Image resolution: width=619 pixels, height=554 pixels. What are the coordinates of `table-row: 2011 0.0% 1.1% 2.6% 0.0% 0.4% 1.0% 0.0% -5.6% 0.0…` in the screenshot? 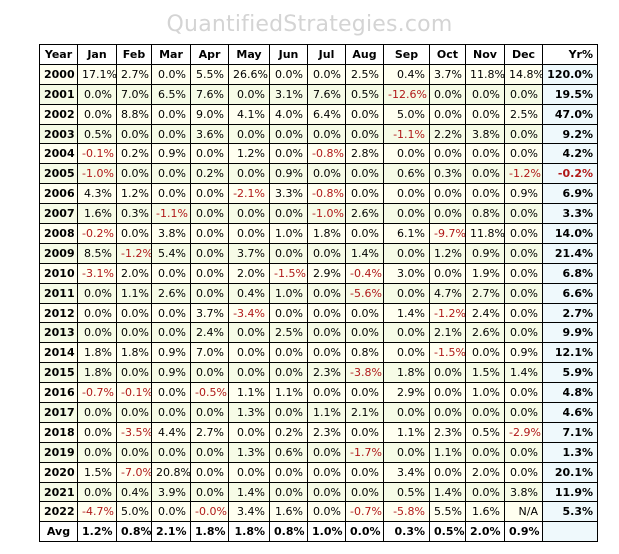 It's located at (318, 293).